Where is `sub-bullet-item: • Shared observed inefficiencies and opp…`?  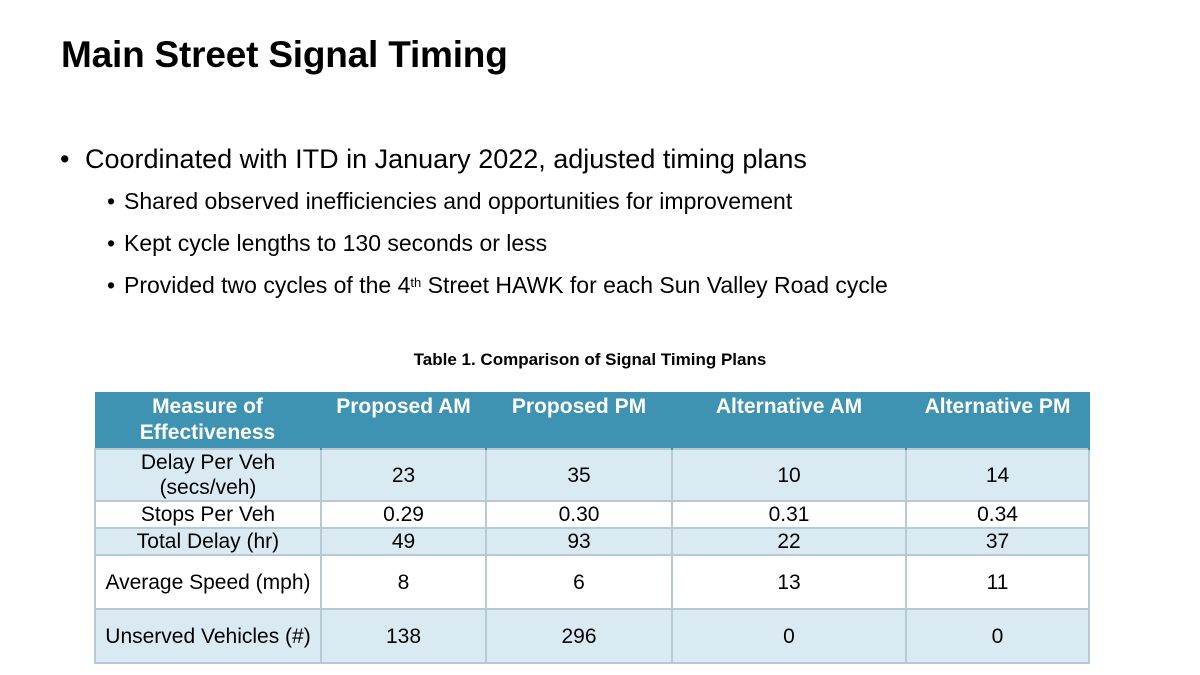
sub-bullet-item: • Shared observed inefficiencies and opp… is located at coordinates (633, 201).